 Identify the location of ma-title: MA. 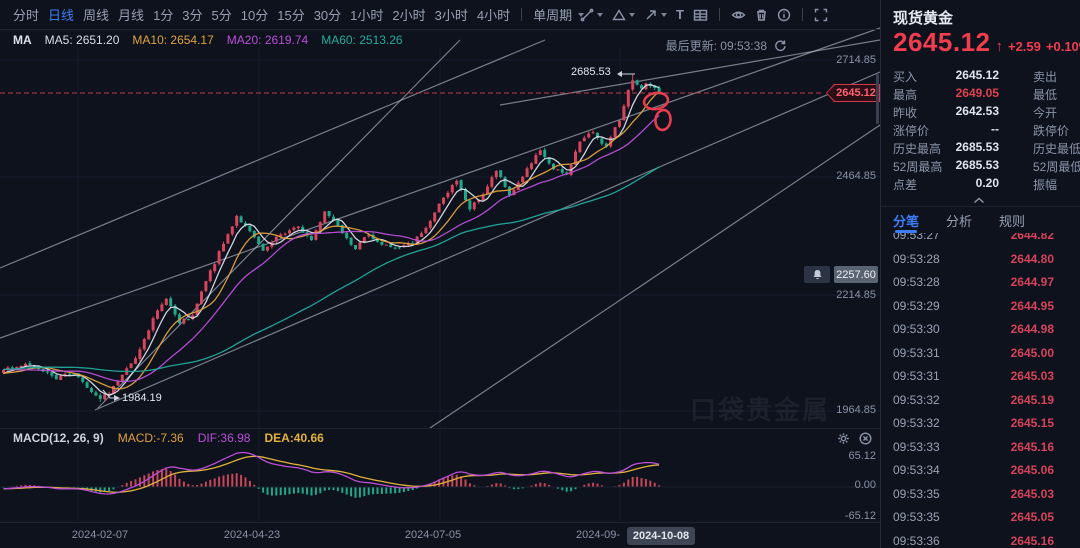
(22, 40).